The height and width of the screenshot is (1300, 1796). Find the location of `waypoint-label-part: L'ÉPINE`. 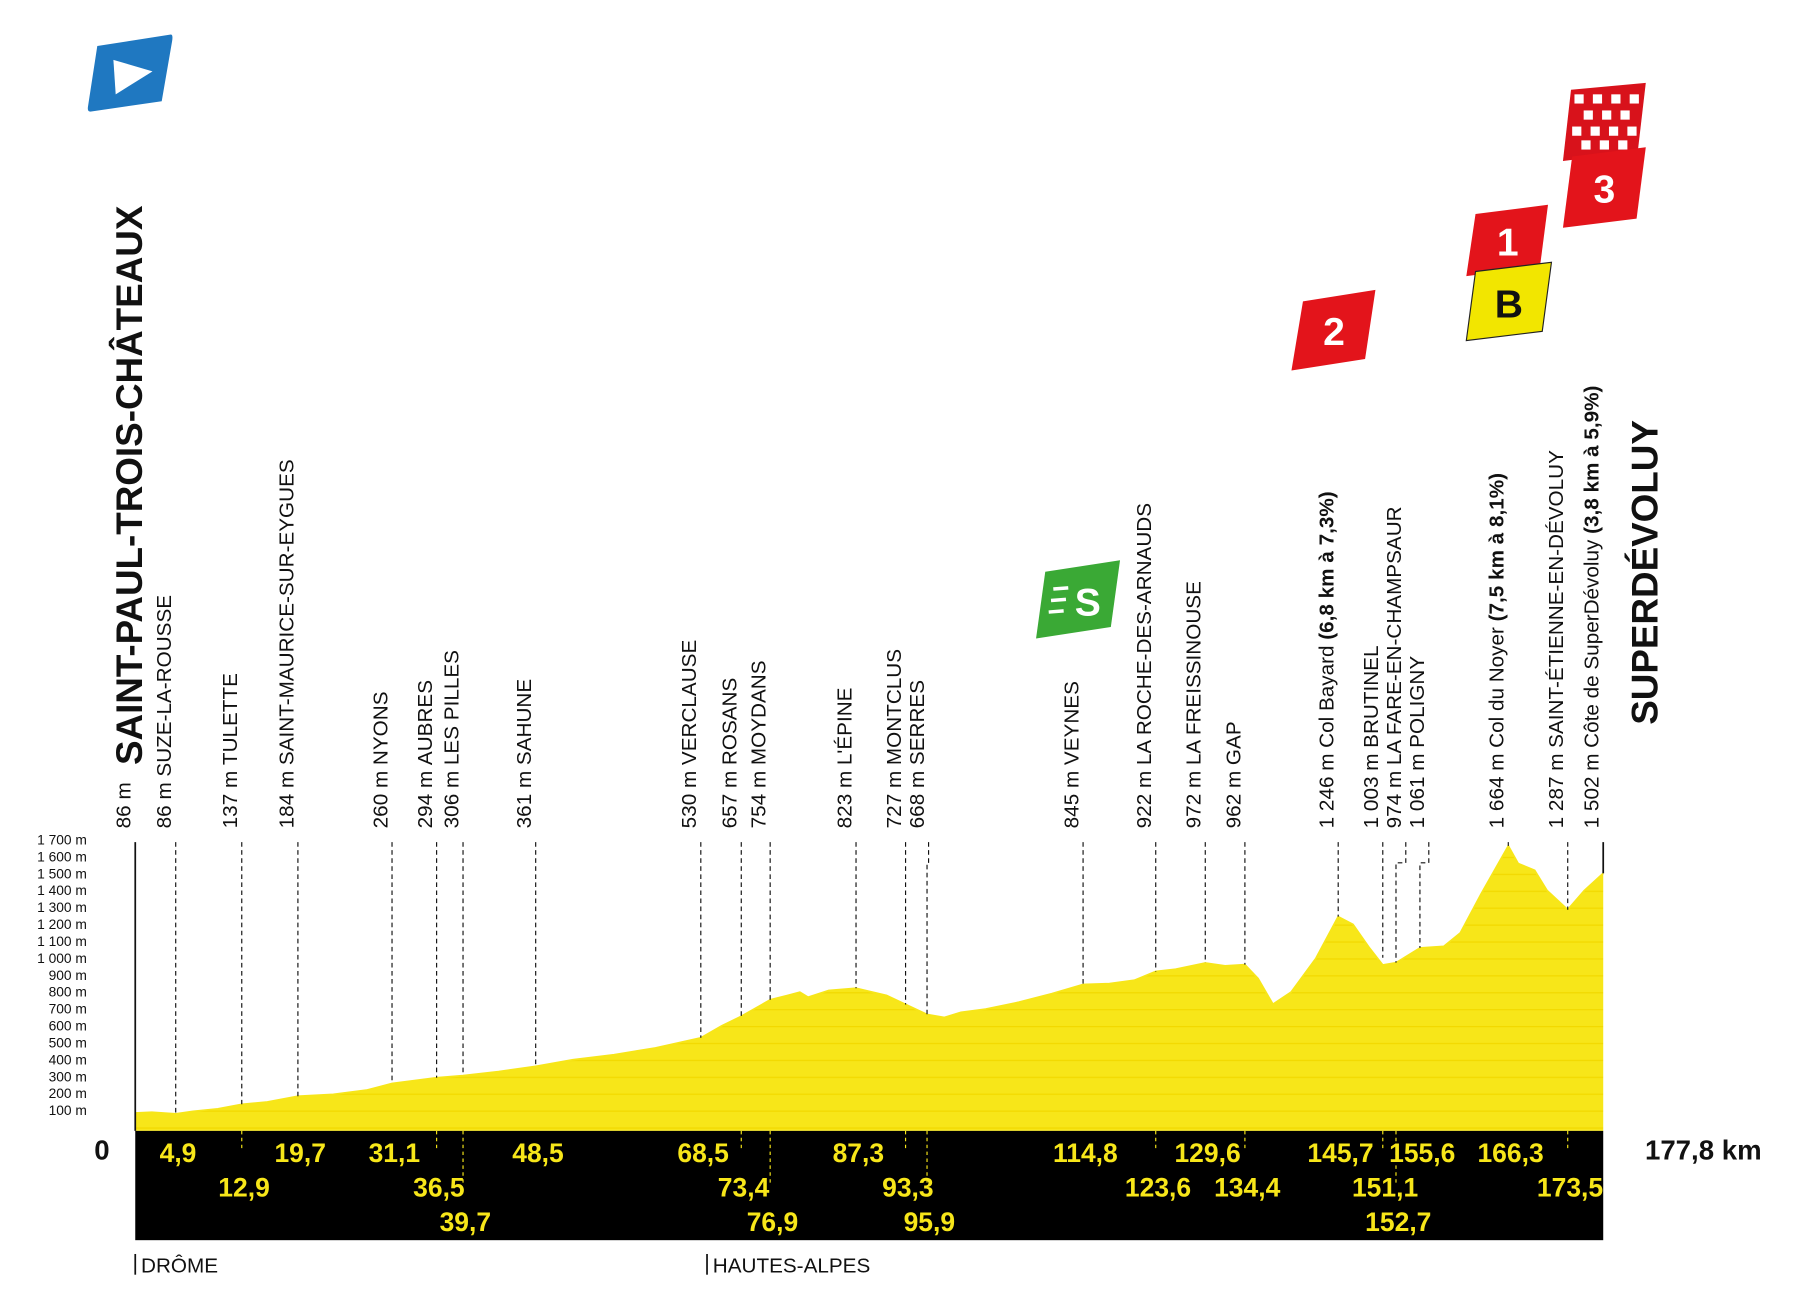

waypoint-label-part: L'ÉPINE is located at coordinates (844, 727).